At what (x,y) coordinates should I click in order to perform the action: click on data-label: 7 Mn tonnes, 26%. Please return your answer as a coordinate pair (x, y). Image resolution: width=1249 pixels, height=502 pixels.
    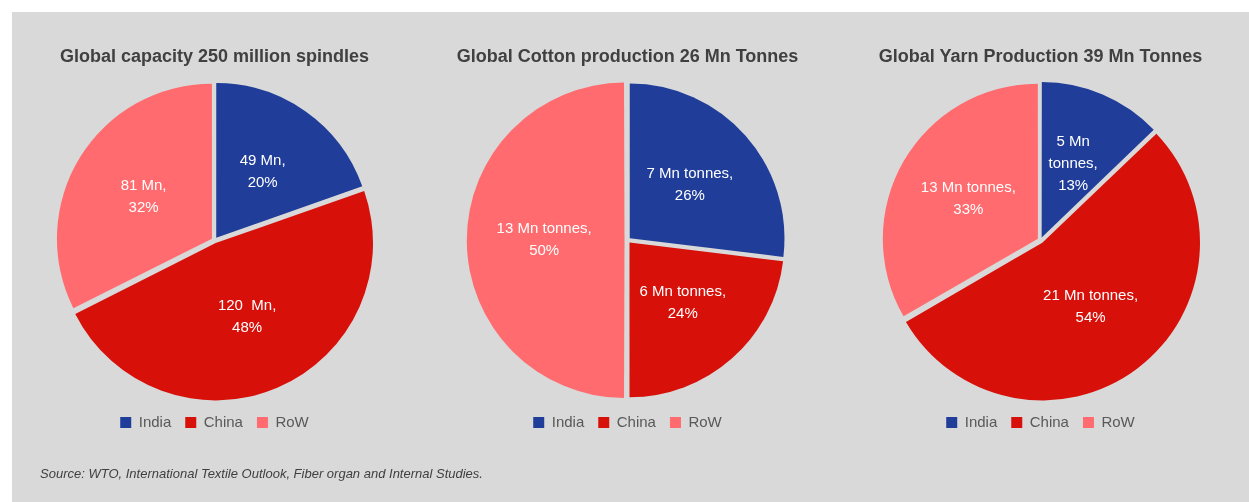
    Looking at the image, I should click on (690, 184).